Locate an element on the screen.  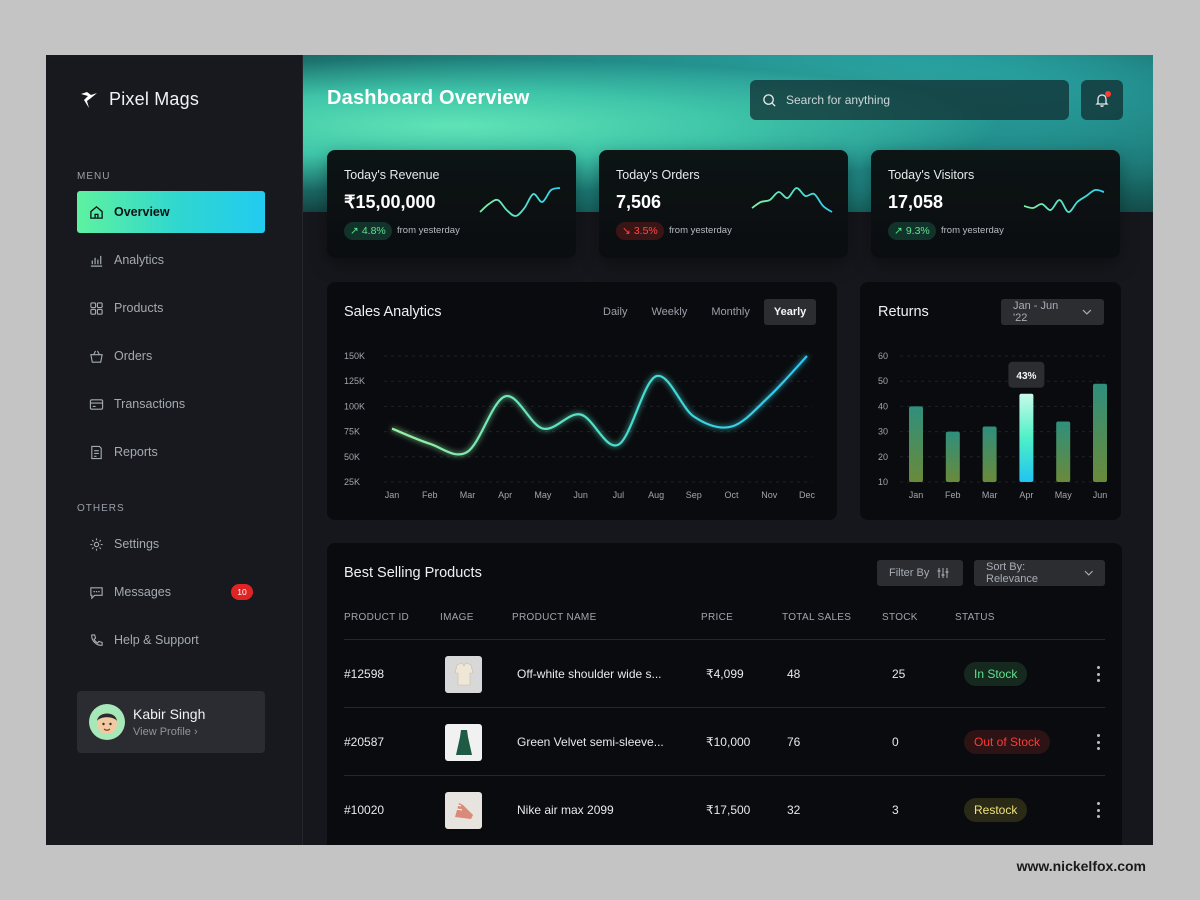
bar-tooltip is located at coordinates (1026, 374).